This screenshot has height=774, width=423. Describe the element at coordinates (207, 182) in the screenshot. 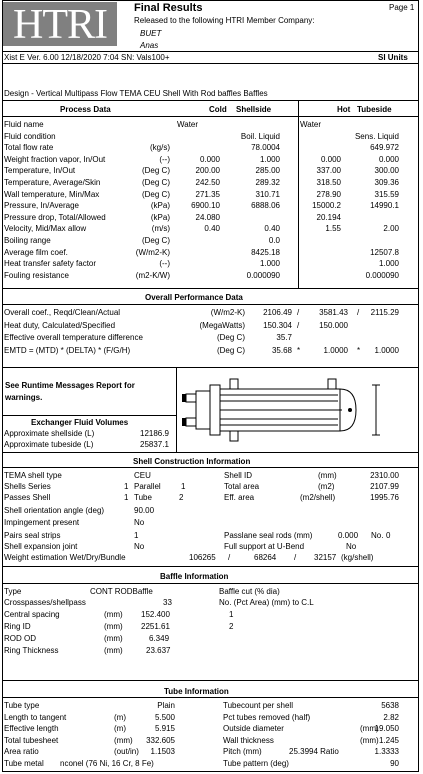

I see `shellside-value-1: 242.50` at that location.